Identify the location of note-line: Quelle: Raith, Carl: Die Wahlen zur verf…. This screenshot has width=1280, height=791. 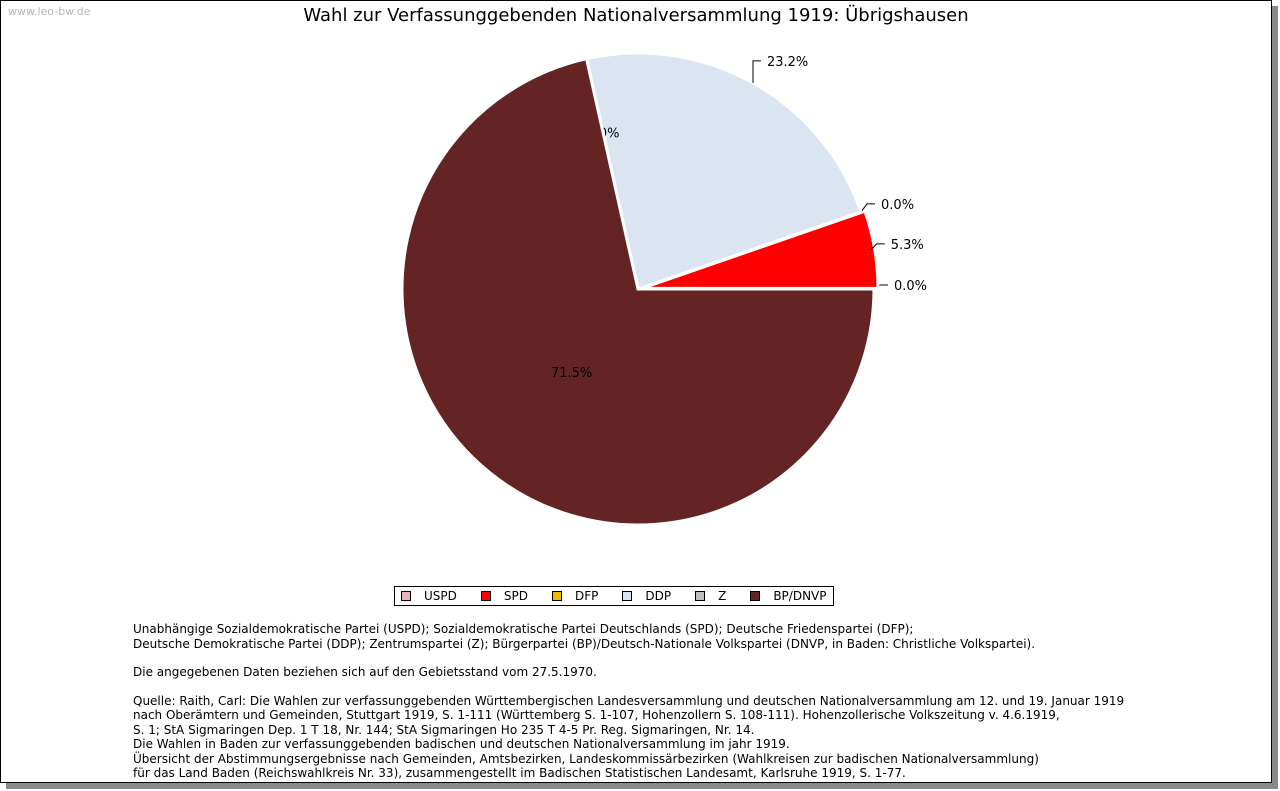
(629, 700).